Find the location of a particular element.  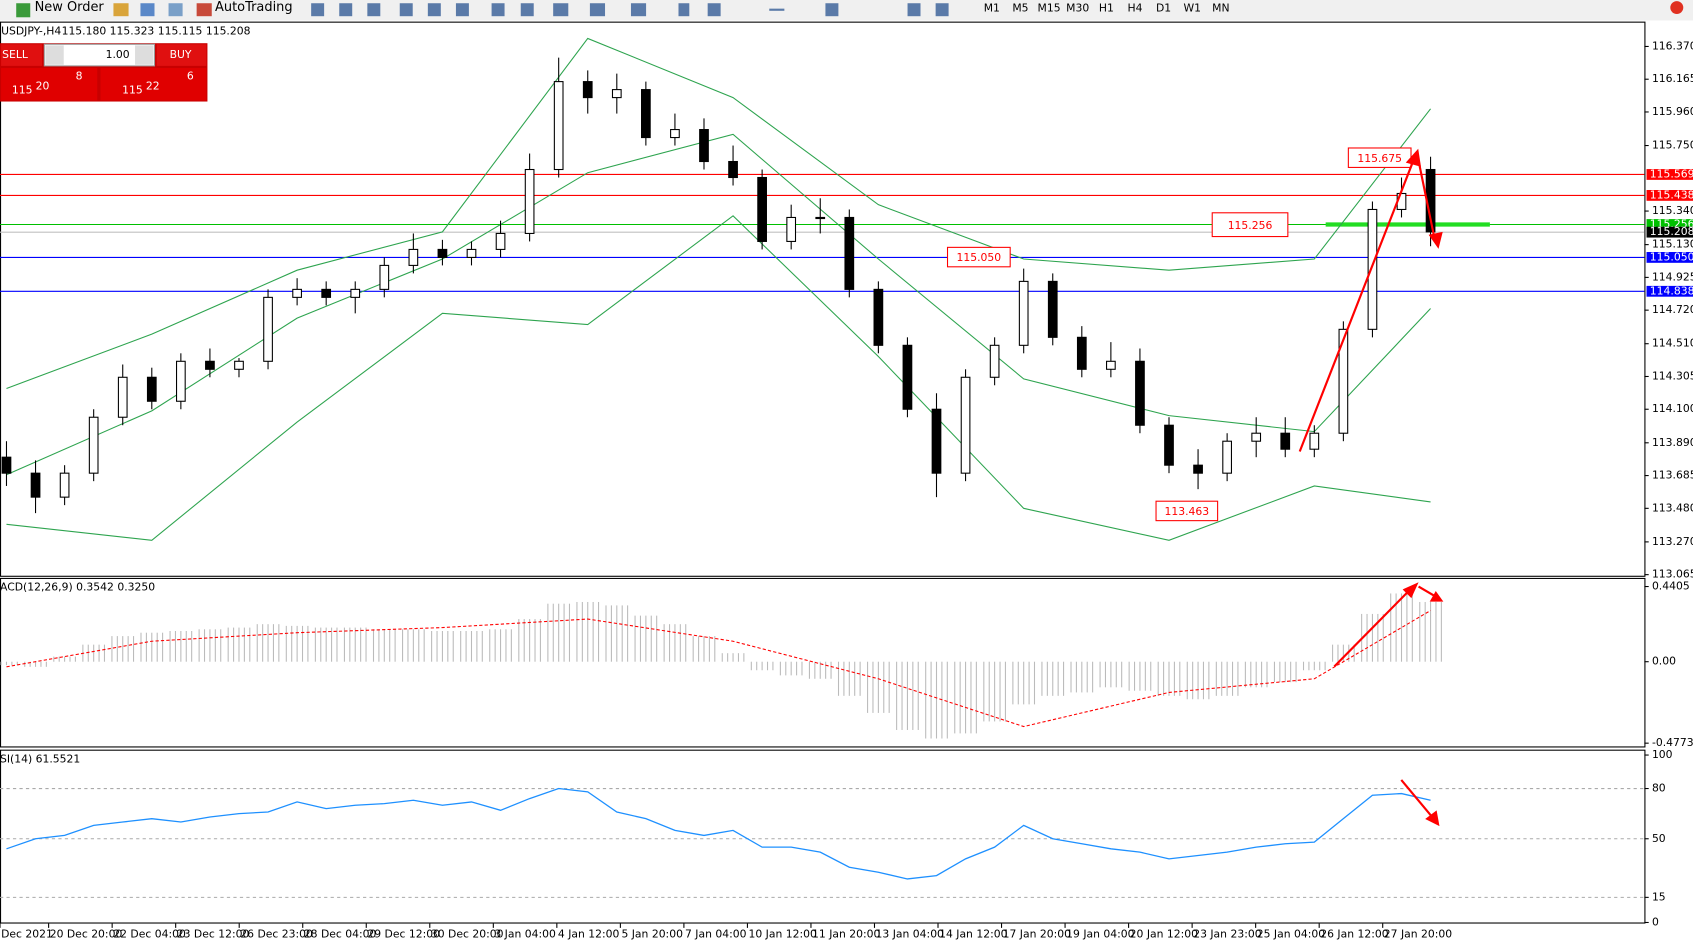

timeframe: H1 is located at coordinates (1106, 8).